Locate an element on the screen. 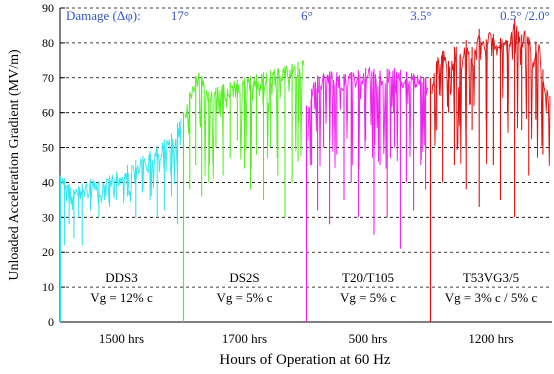 The image size is (554, 374). y-tick-label: 0 is located at coordinates (51, 322).